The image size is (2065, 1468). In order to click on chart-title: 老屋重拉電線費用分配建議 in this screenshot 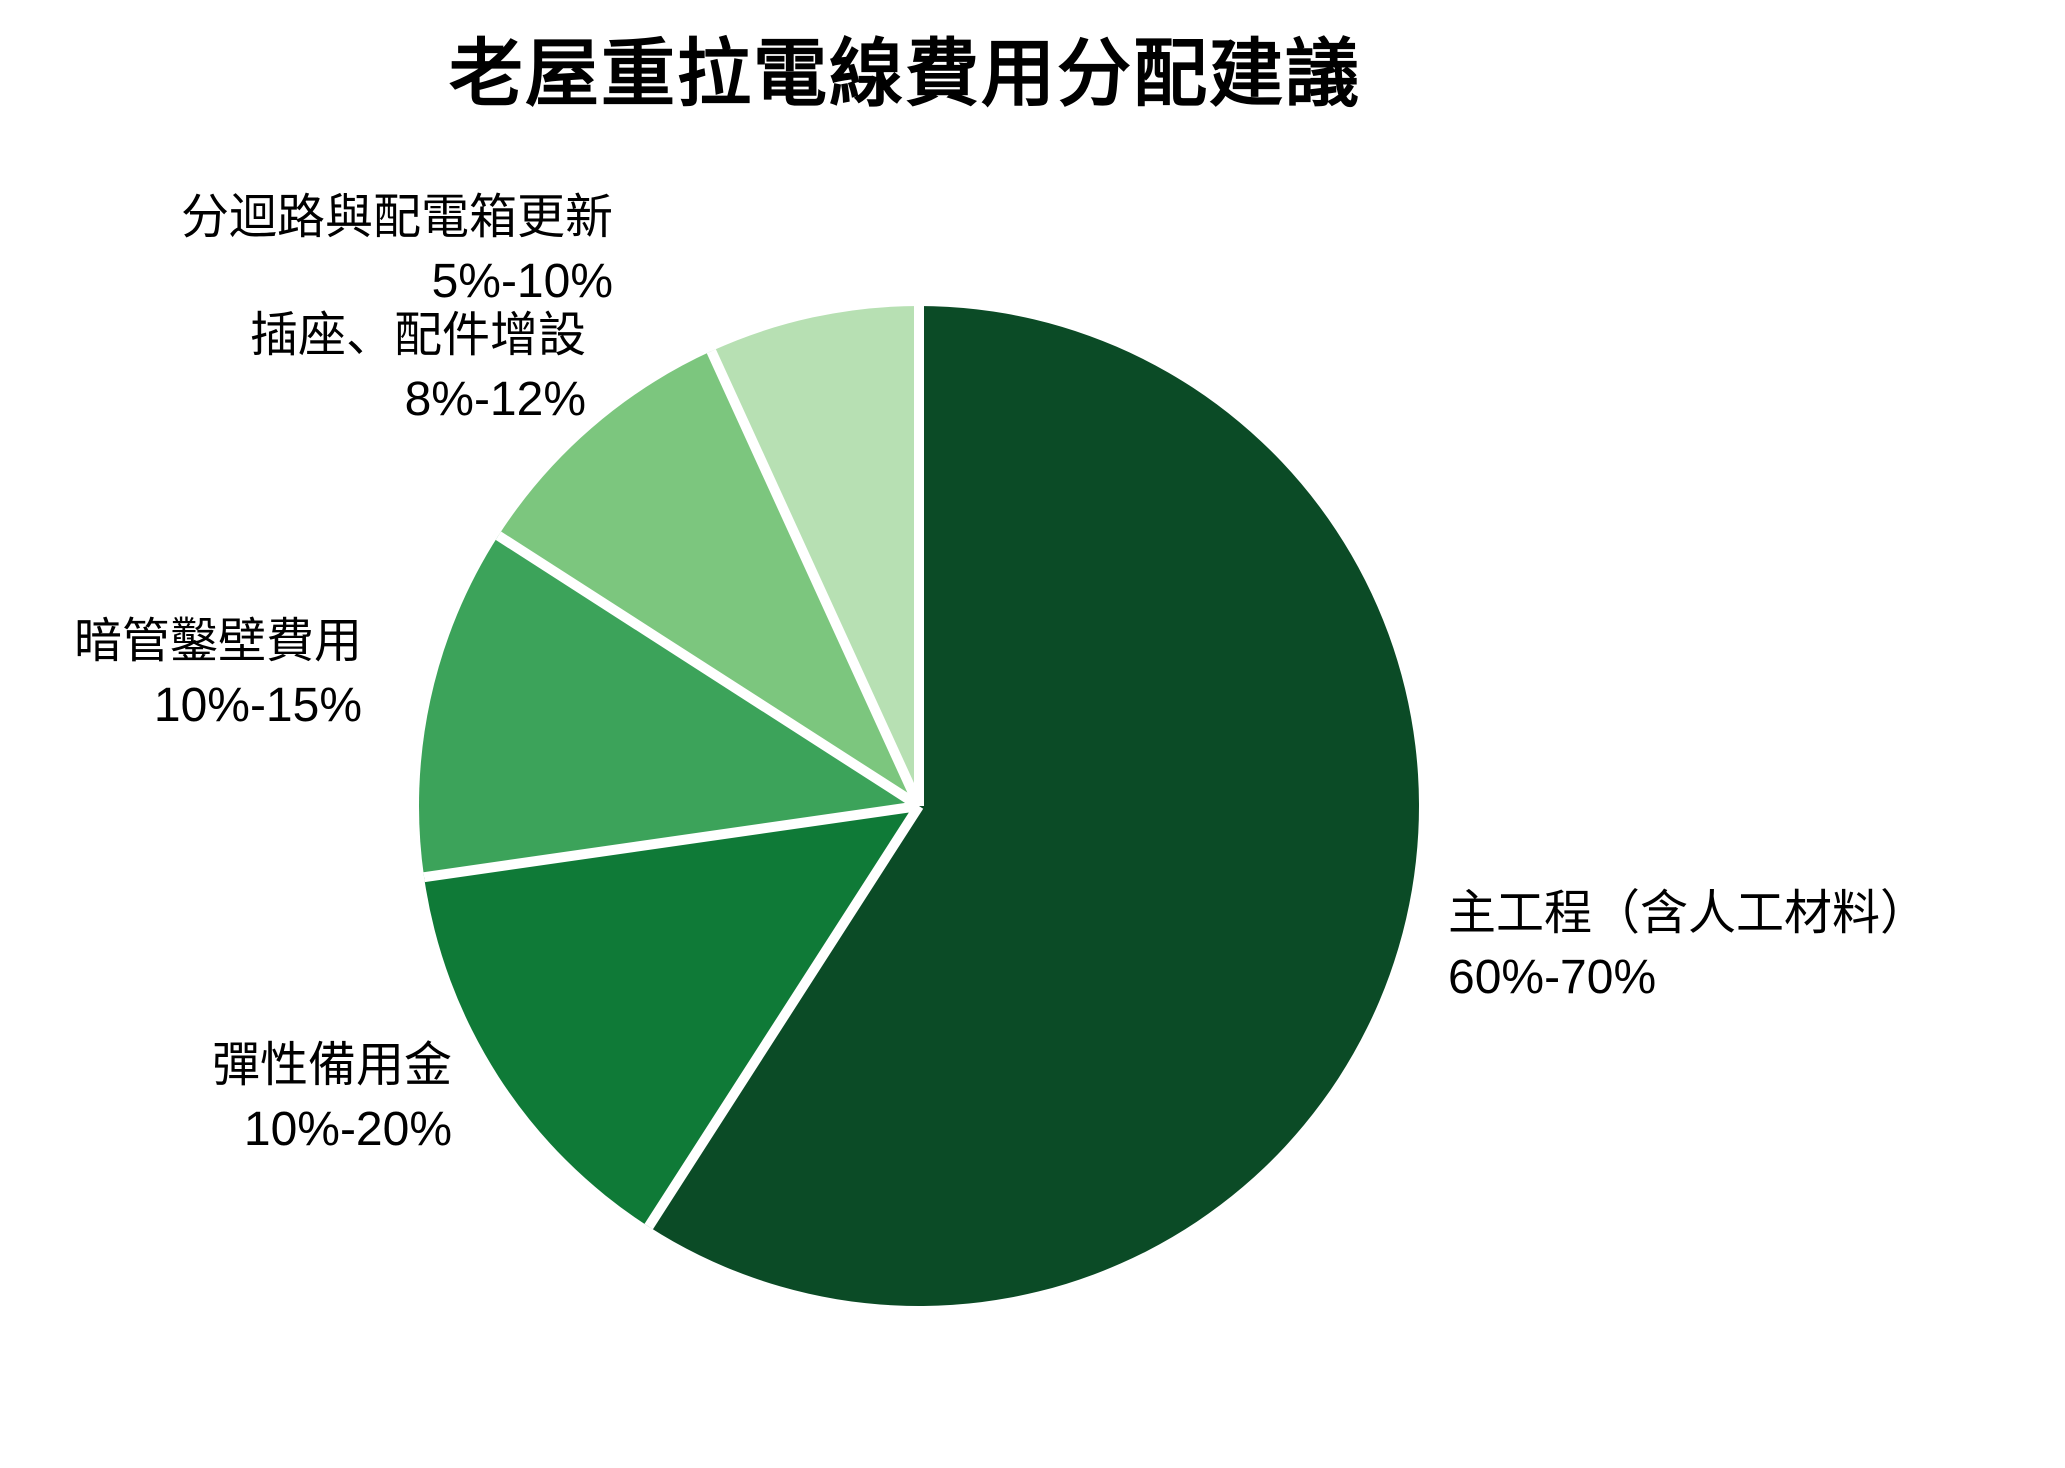, I will do `click(905, 73)`.